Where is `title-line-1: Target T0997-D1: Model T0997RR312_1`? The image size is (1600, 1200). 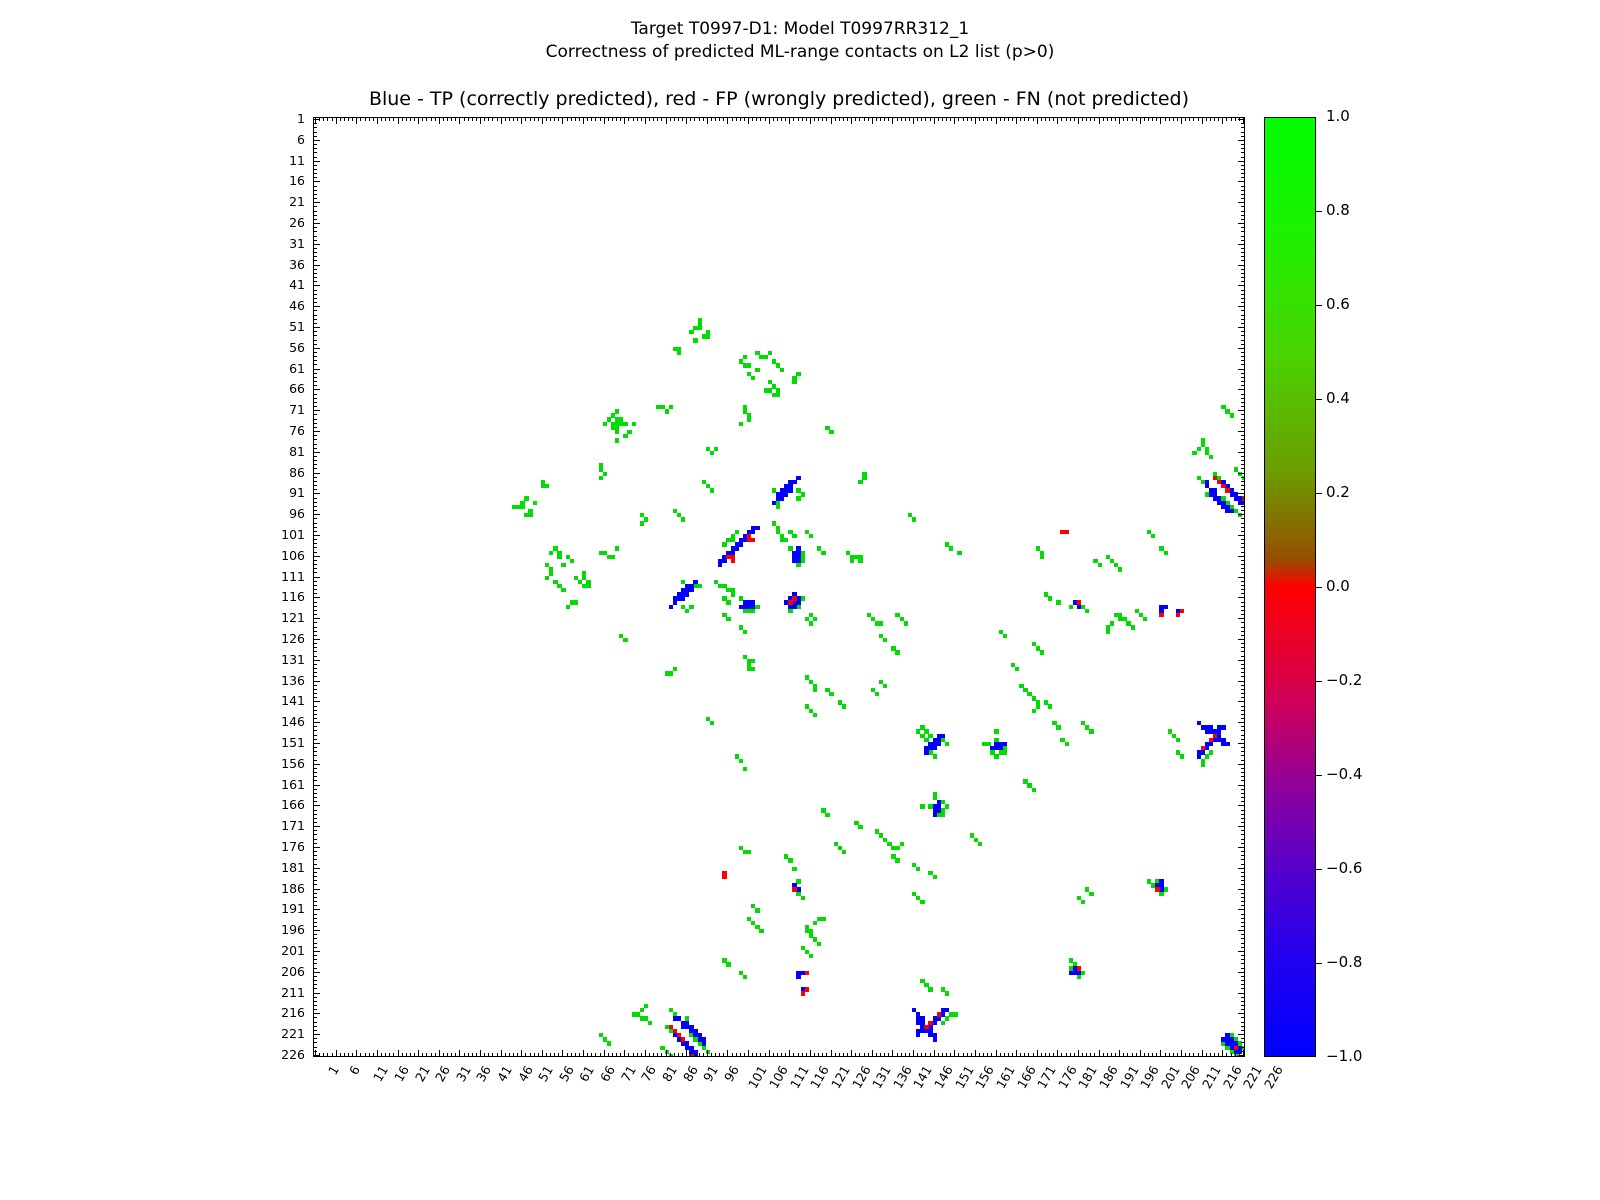 title-line-1: Target T0997-D1: Model T0997RR312_1 is located at coordinates (800, 29).